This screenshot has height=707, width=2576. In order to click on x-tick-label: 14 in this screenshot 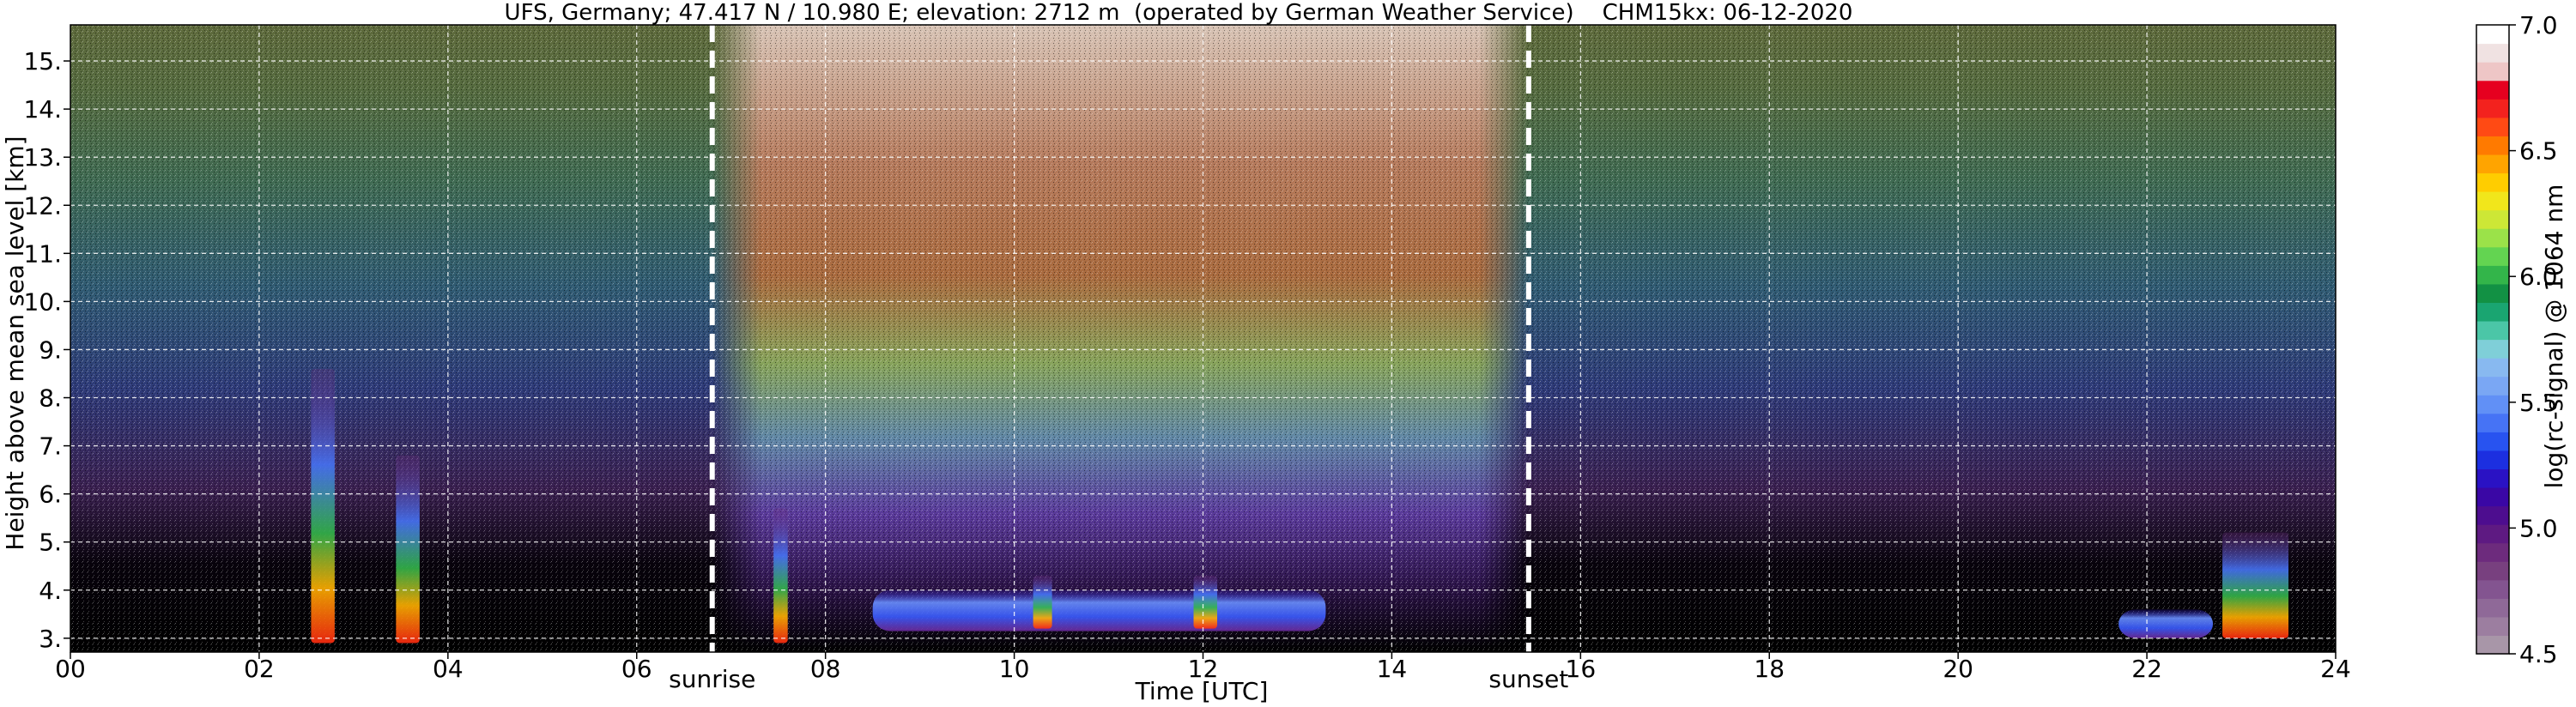, I will do `click(1392, 669)`.